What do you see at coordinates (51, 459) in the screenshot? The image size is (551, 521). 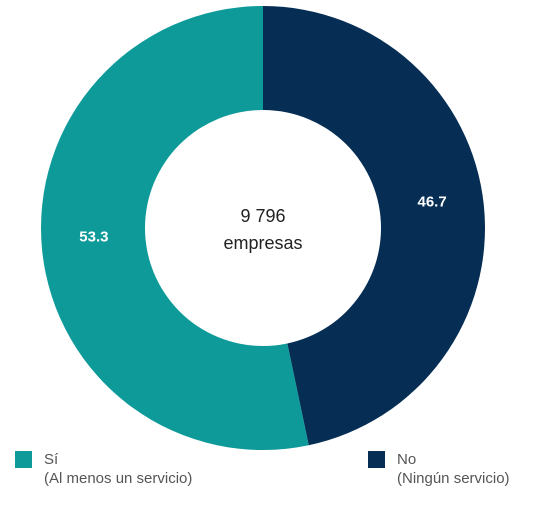 I see `legend-label-si: Sí` at bounding box center [51, 459].